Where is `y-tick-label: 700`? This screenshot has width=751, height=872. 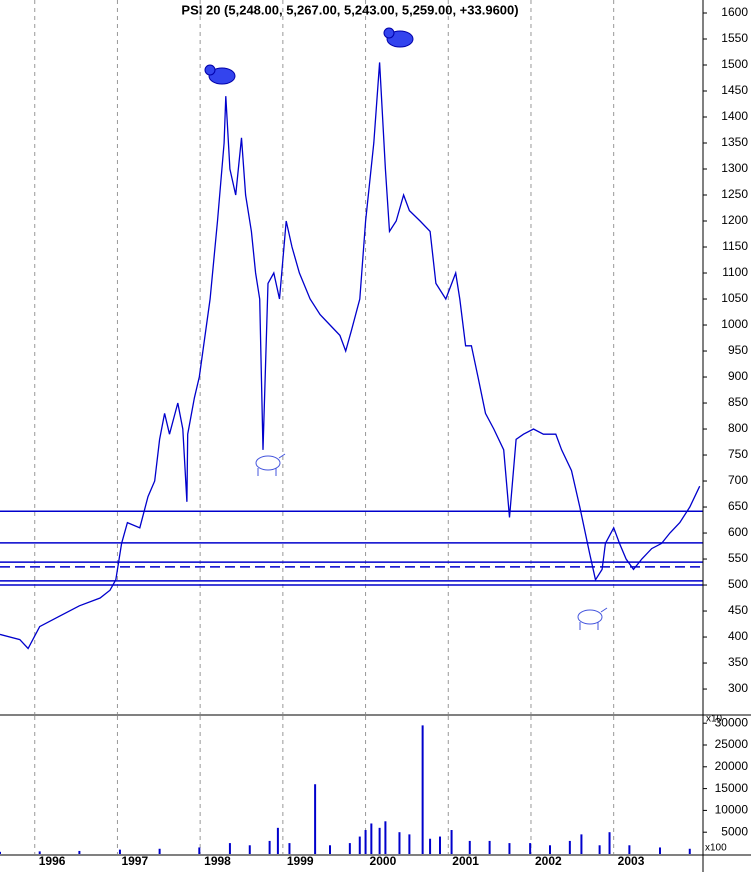
y-tick-label: 700 is located at coordinates (738, 480).